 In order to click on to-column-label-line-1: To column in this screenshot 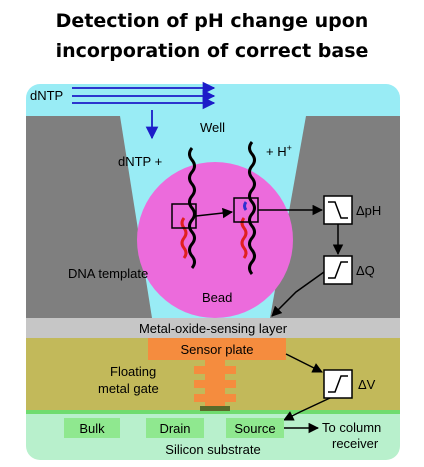, I will do `click(351, 427)`.